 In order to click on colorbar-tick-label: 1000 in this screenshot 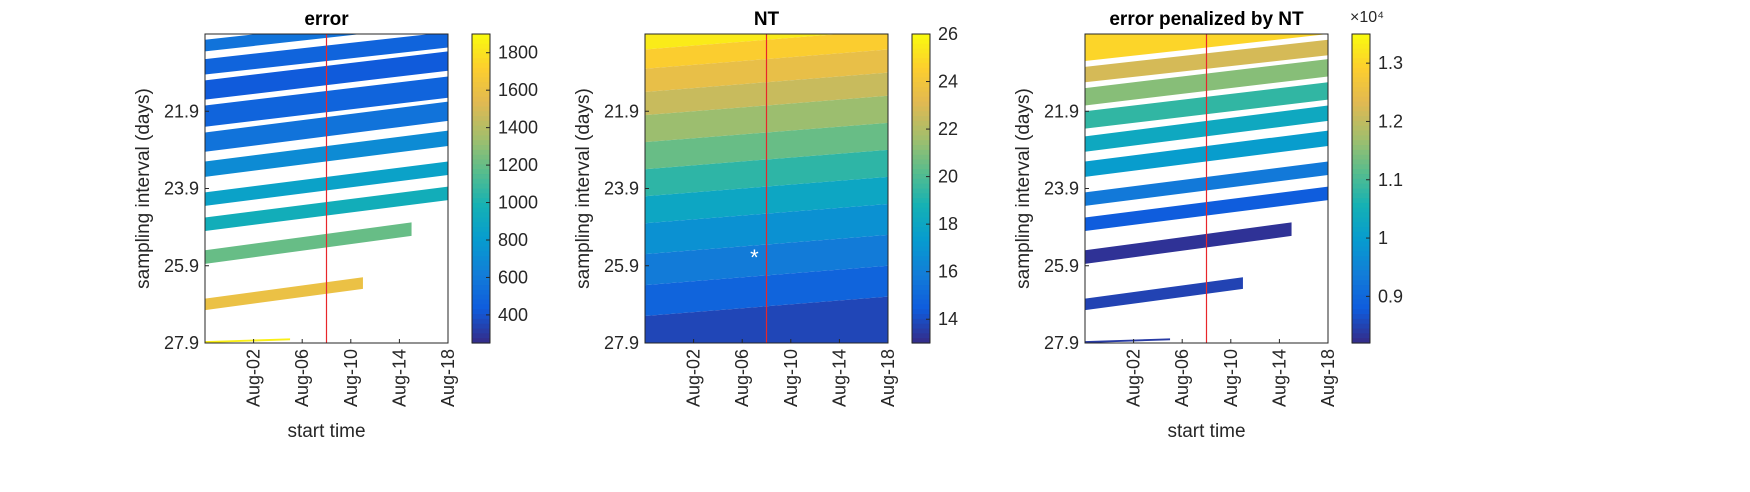, I will do `click(518, 203)`.